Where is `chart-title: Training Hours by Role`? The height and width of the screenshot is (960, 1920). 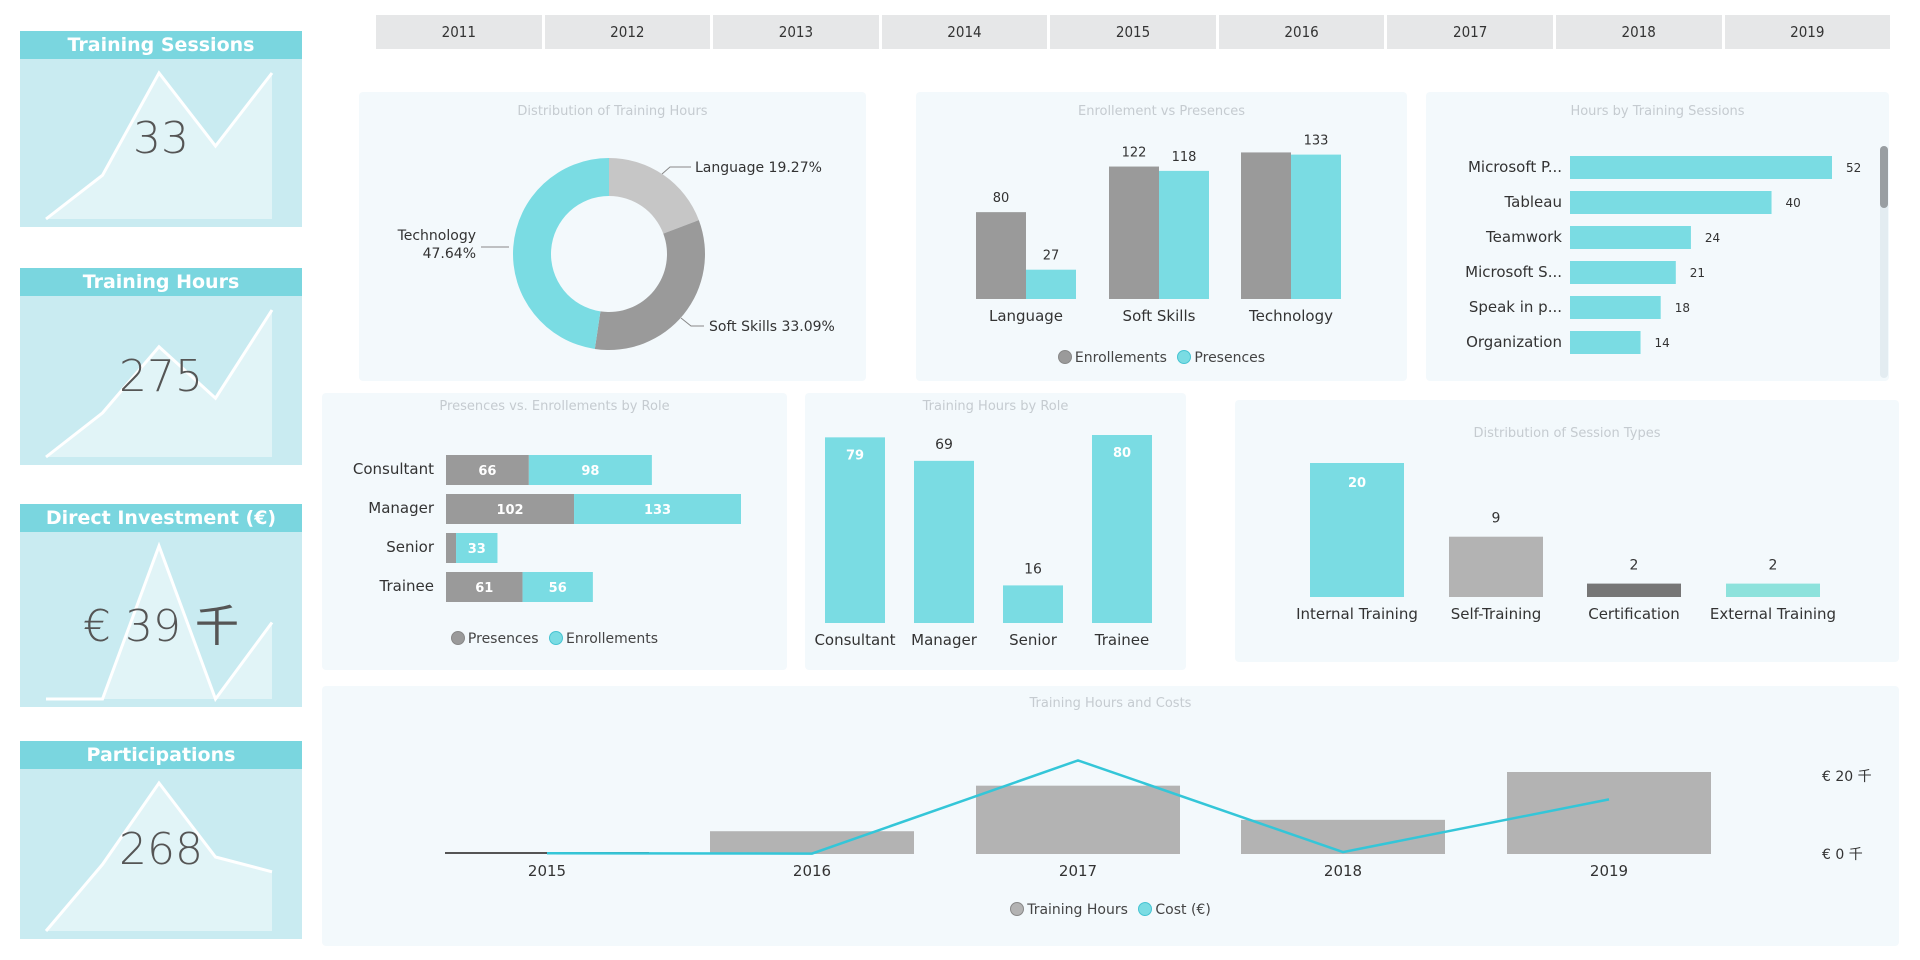 chart-title: Training Hours by Role is located at coordinates (995, 406).